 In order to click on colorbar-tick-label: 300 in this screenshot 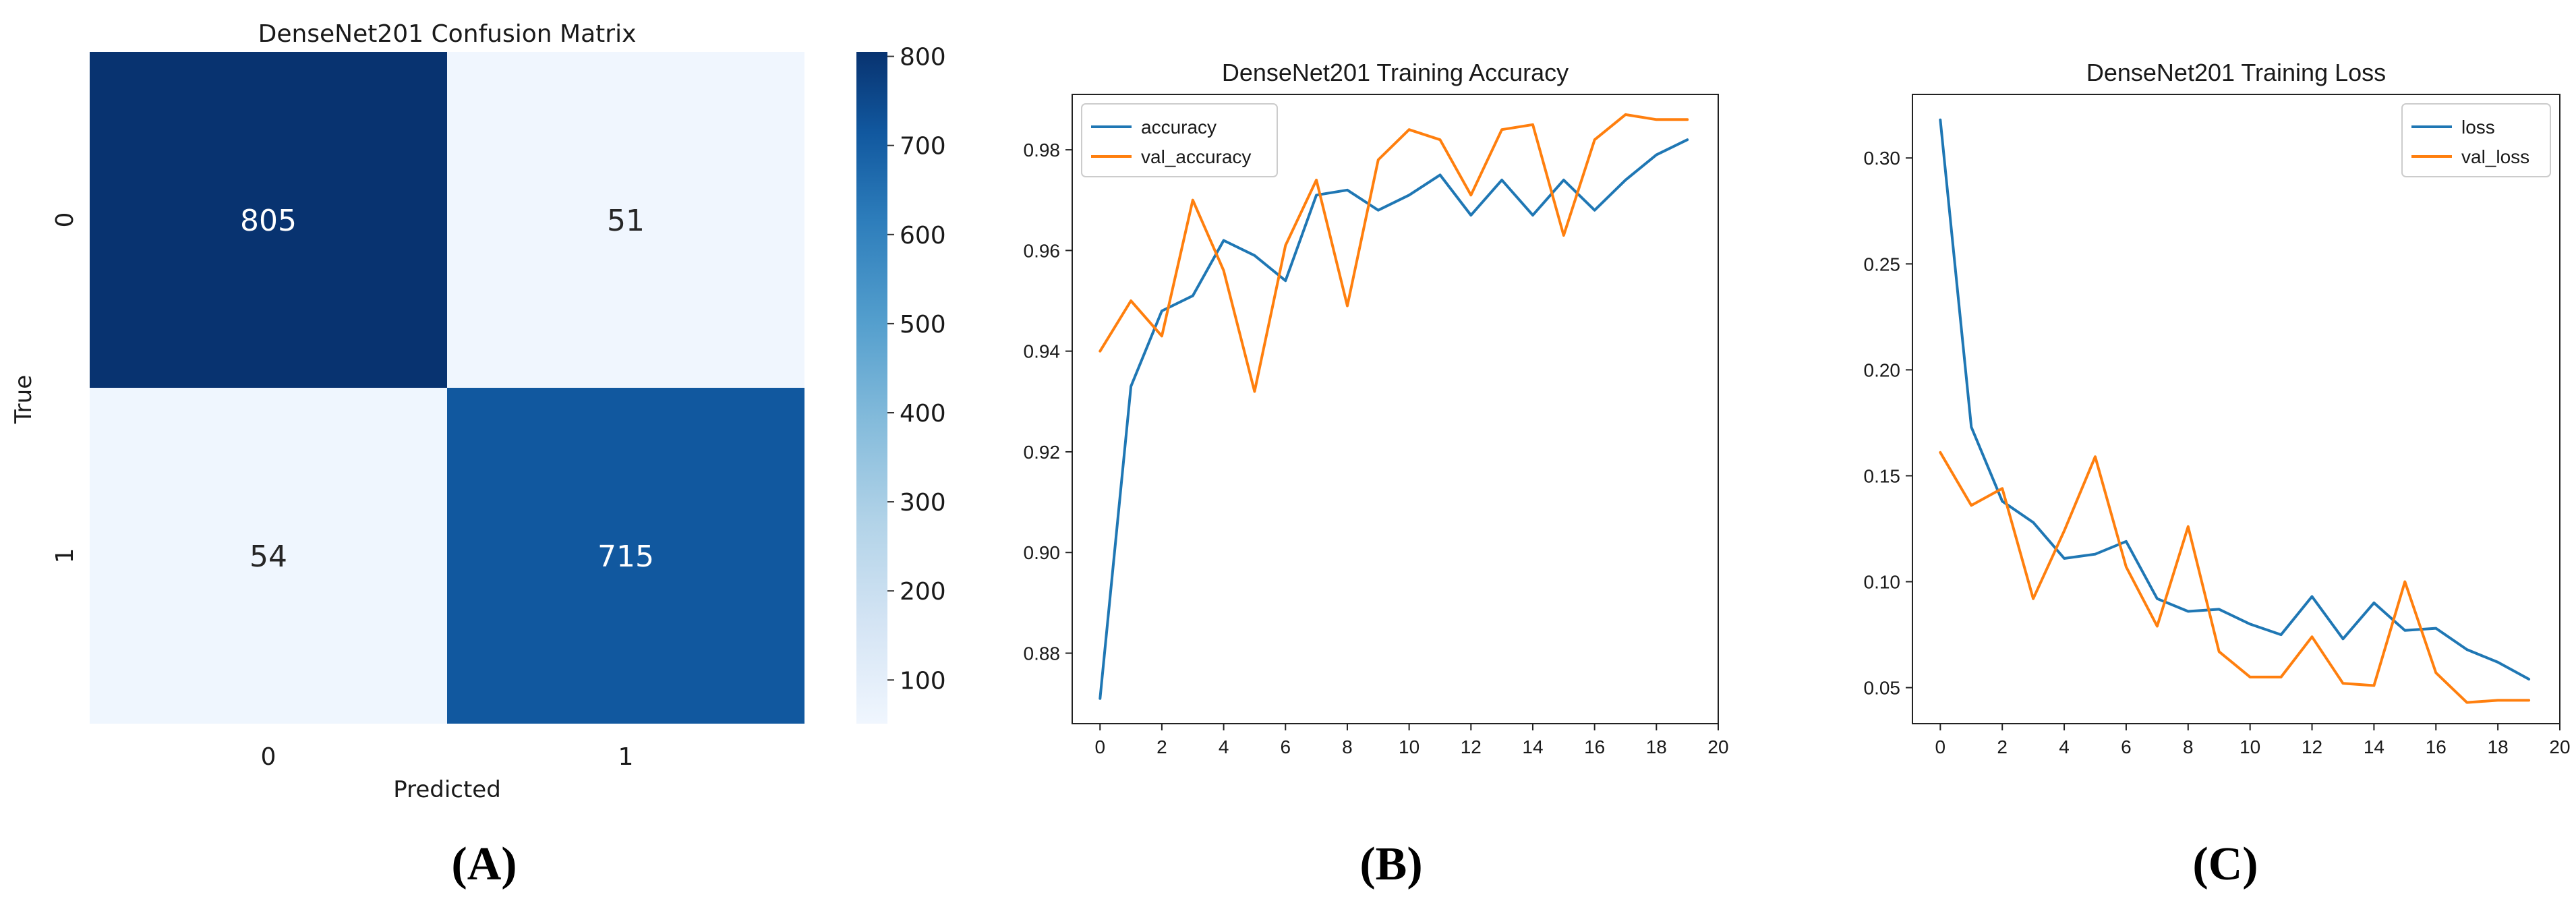, I will do `click(923, 503)`.